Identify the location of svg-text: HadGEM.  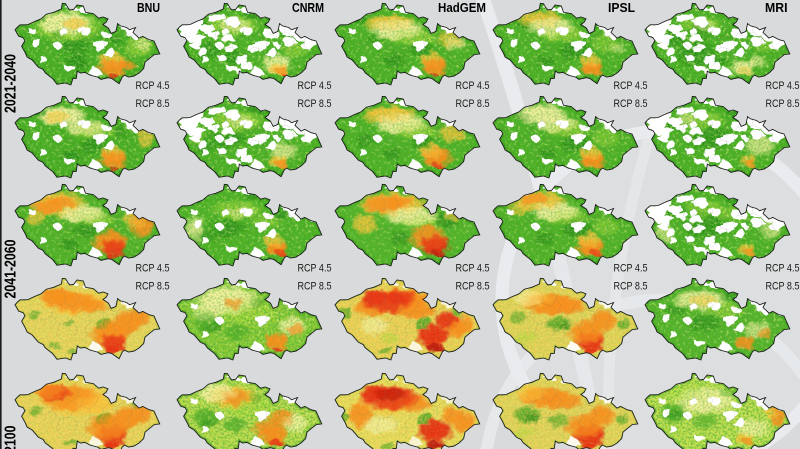
(462, 8).